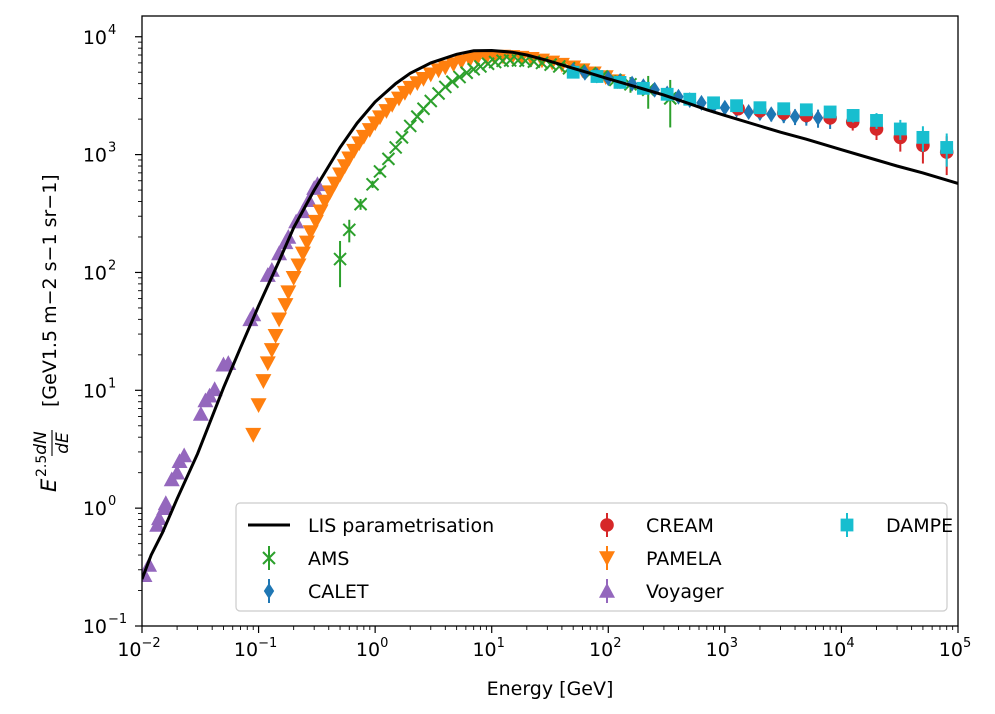  Describe the element at coordinates (685, 592) in the screenshot. I see `legend-label: Voyager` at that location.